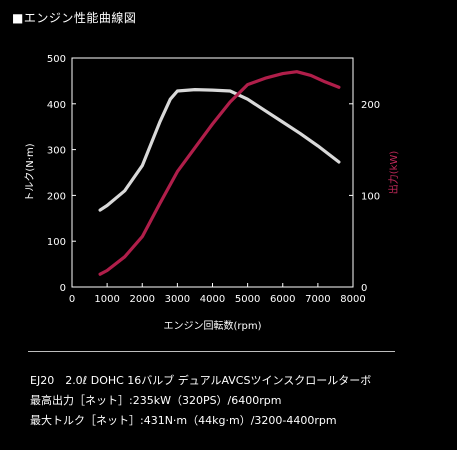 This screenshot has width=457, height=450. What do you see at coordinates (56, 151) in the screenshot?
I see `y-left-tick-label: 300` at bounding box center [56, 151].